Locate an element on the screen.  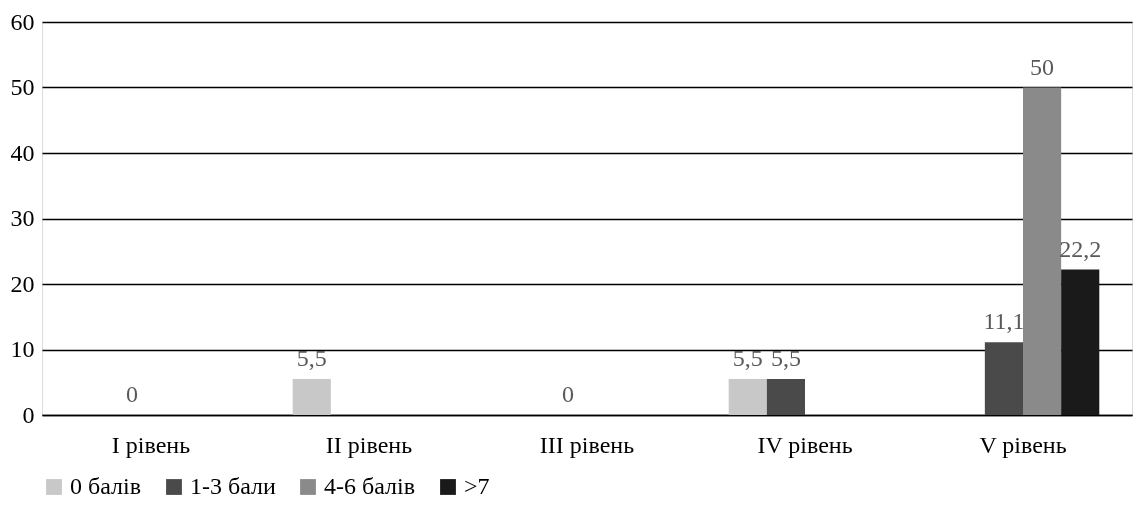
y-tick-label: 0 is located at coordinates (28, 414).